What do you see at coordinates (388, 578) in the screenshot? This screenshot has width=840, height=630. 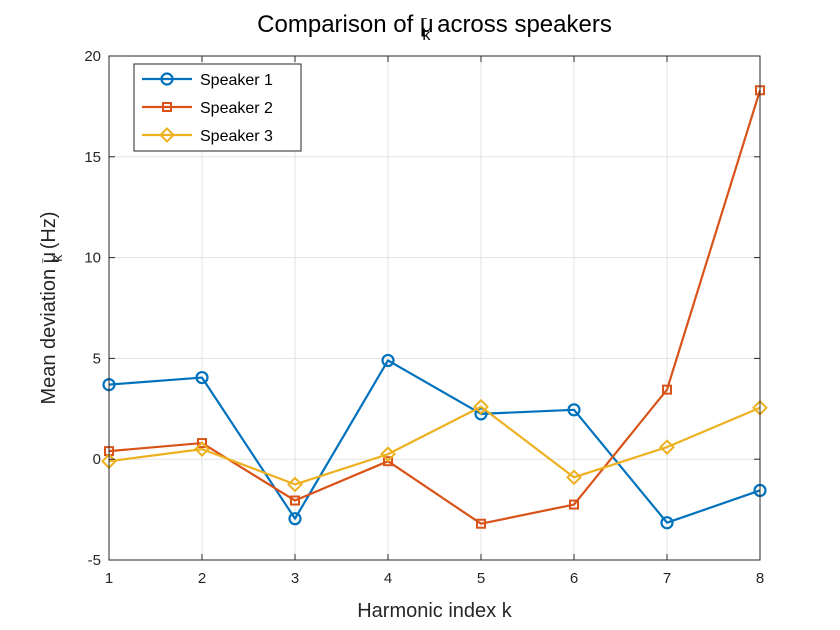 I see `x-tick-label: 4` at bounding box center [388, 578].